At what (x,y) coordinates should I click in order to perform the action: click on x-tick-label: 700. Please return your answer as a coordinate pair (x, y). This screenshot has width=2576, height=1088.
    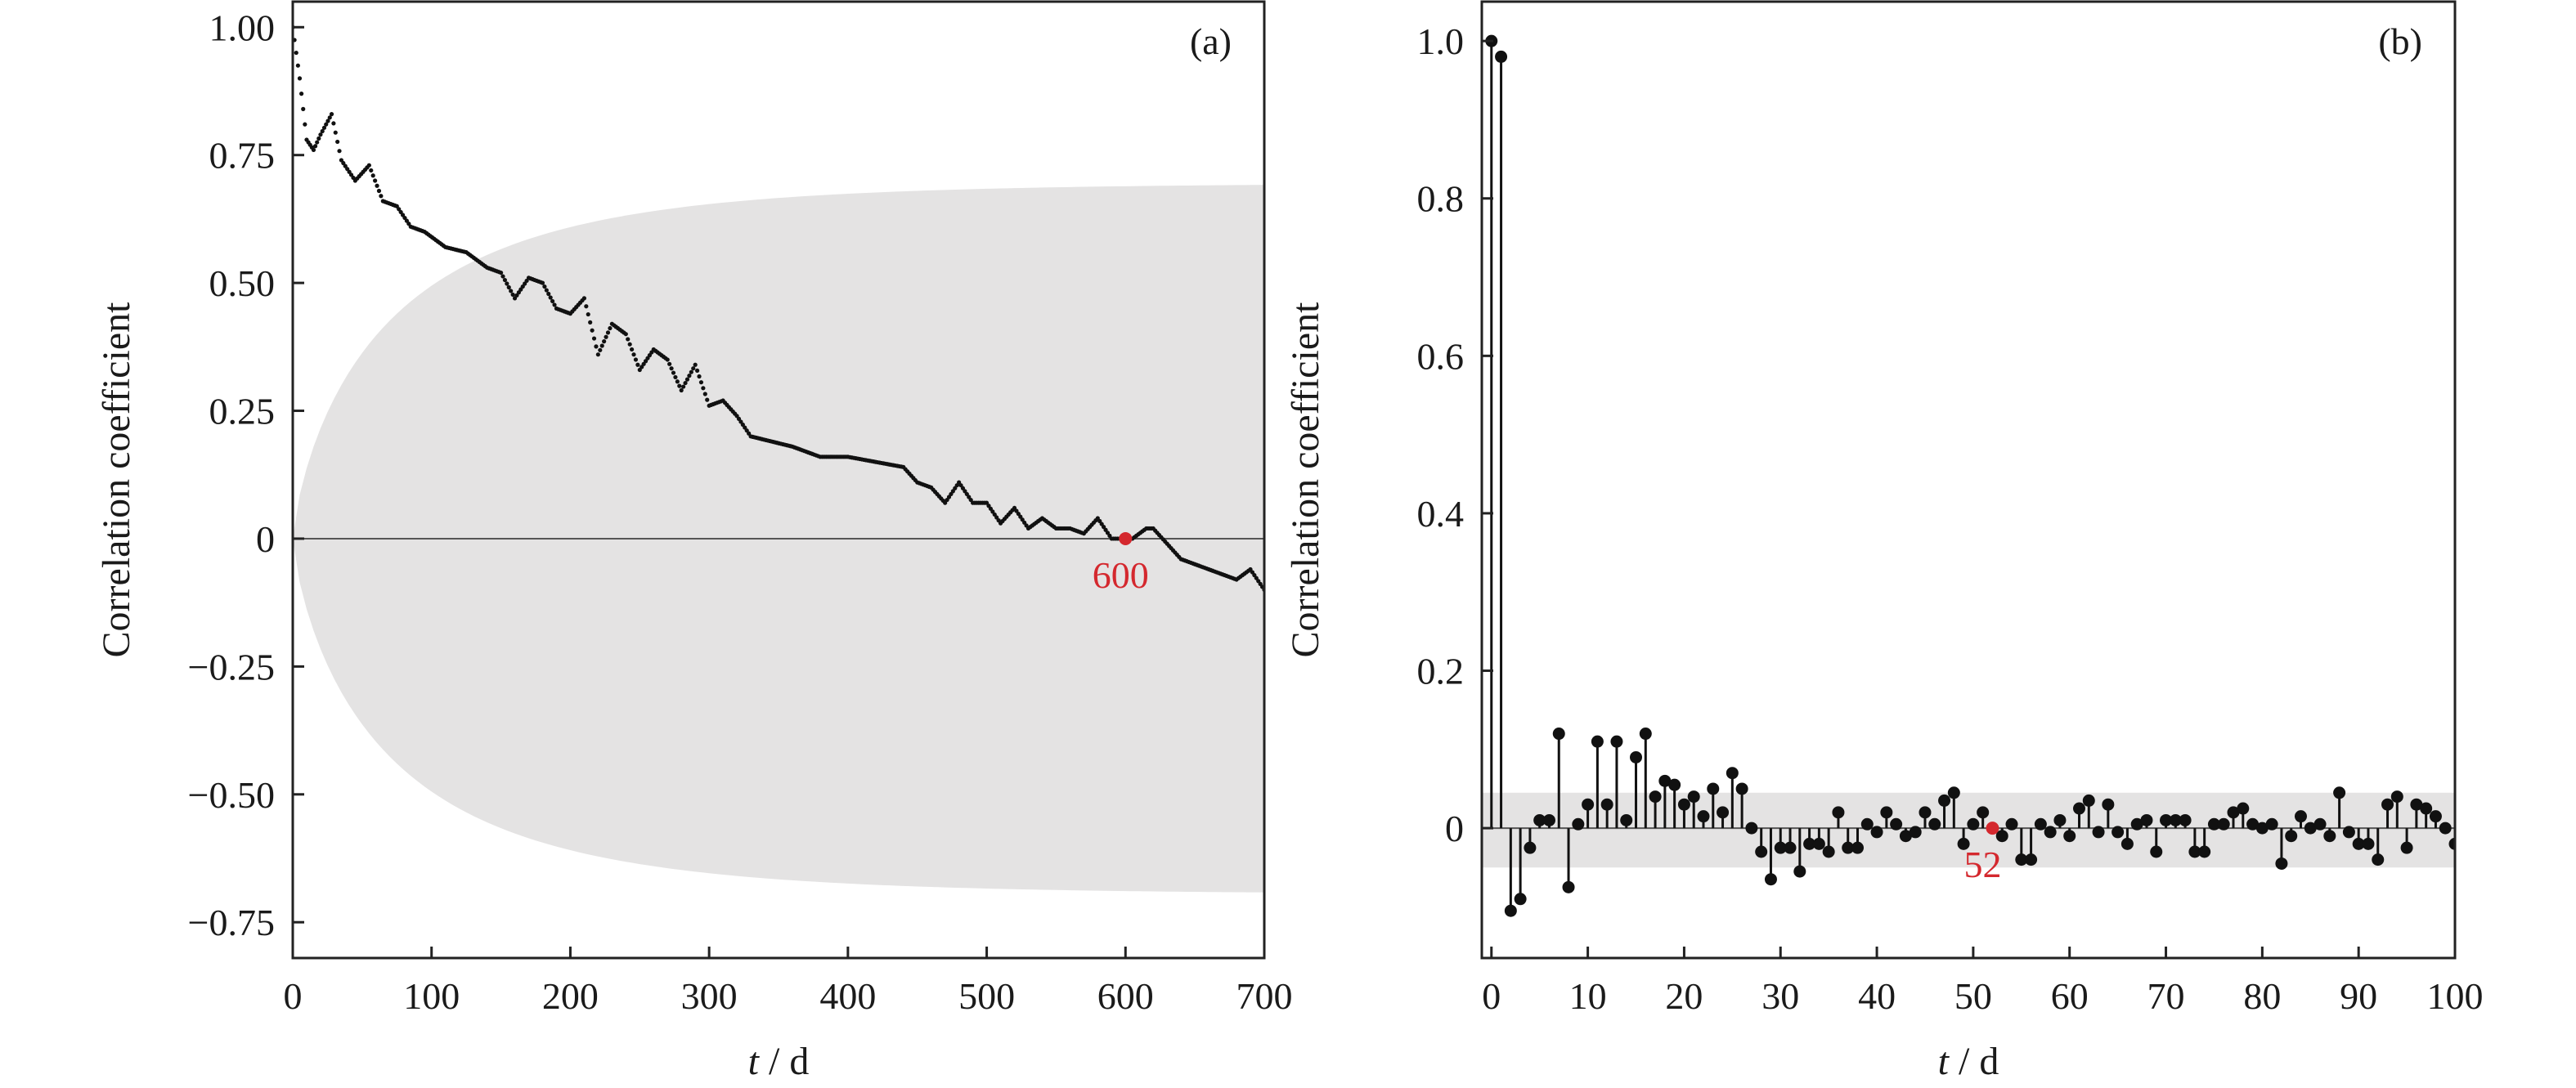
    Looking at the image, I should click on (1264, 996).